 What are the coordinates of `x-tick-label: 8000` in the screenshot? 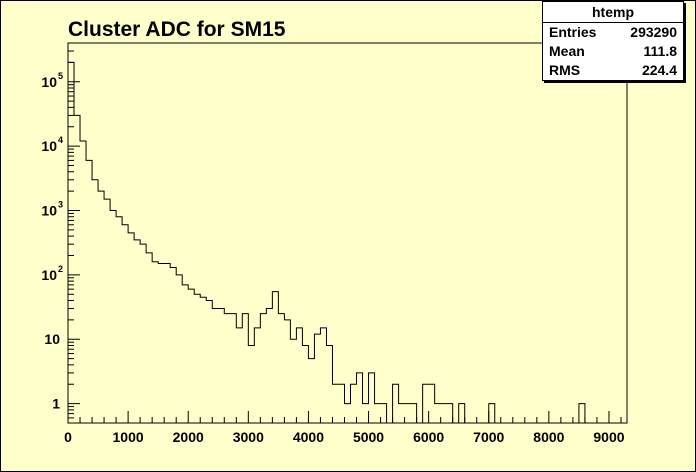 It's located at (548, 437).